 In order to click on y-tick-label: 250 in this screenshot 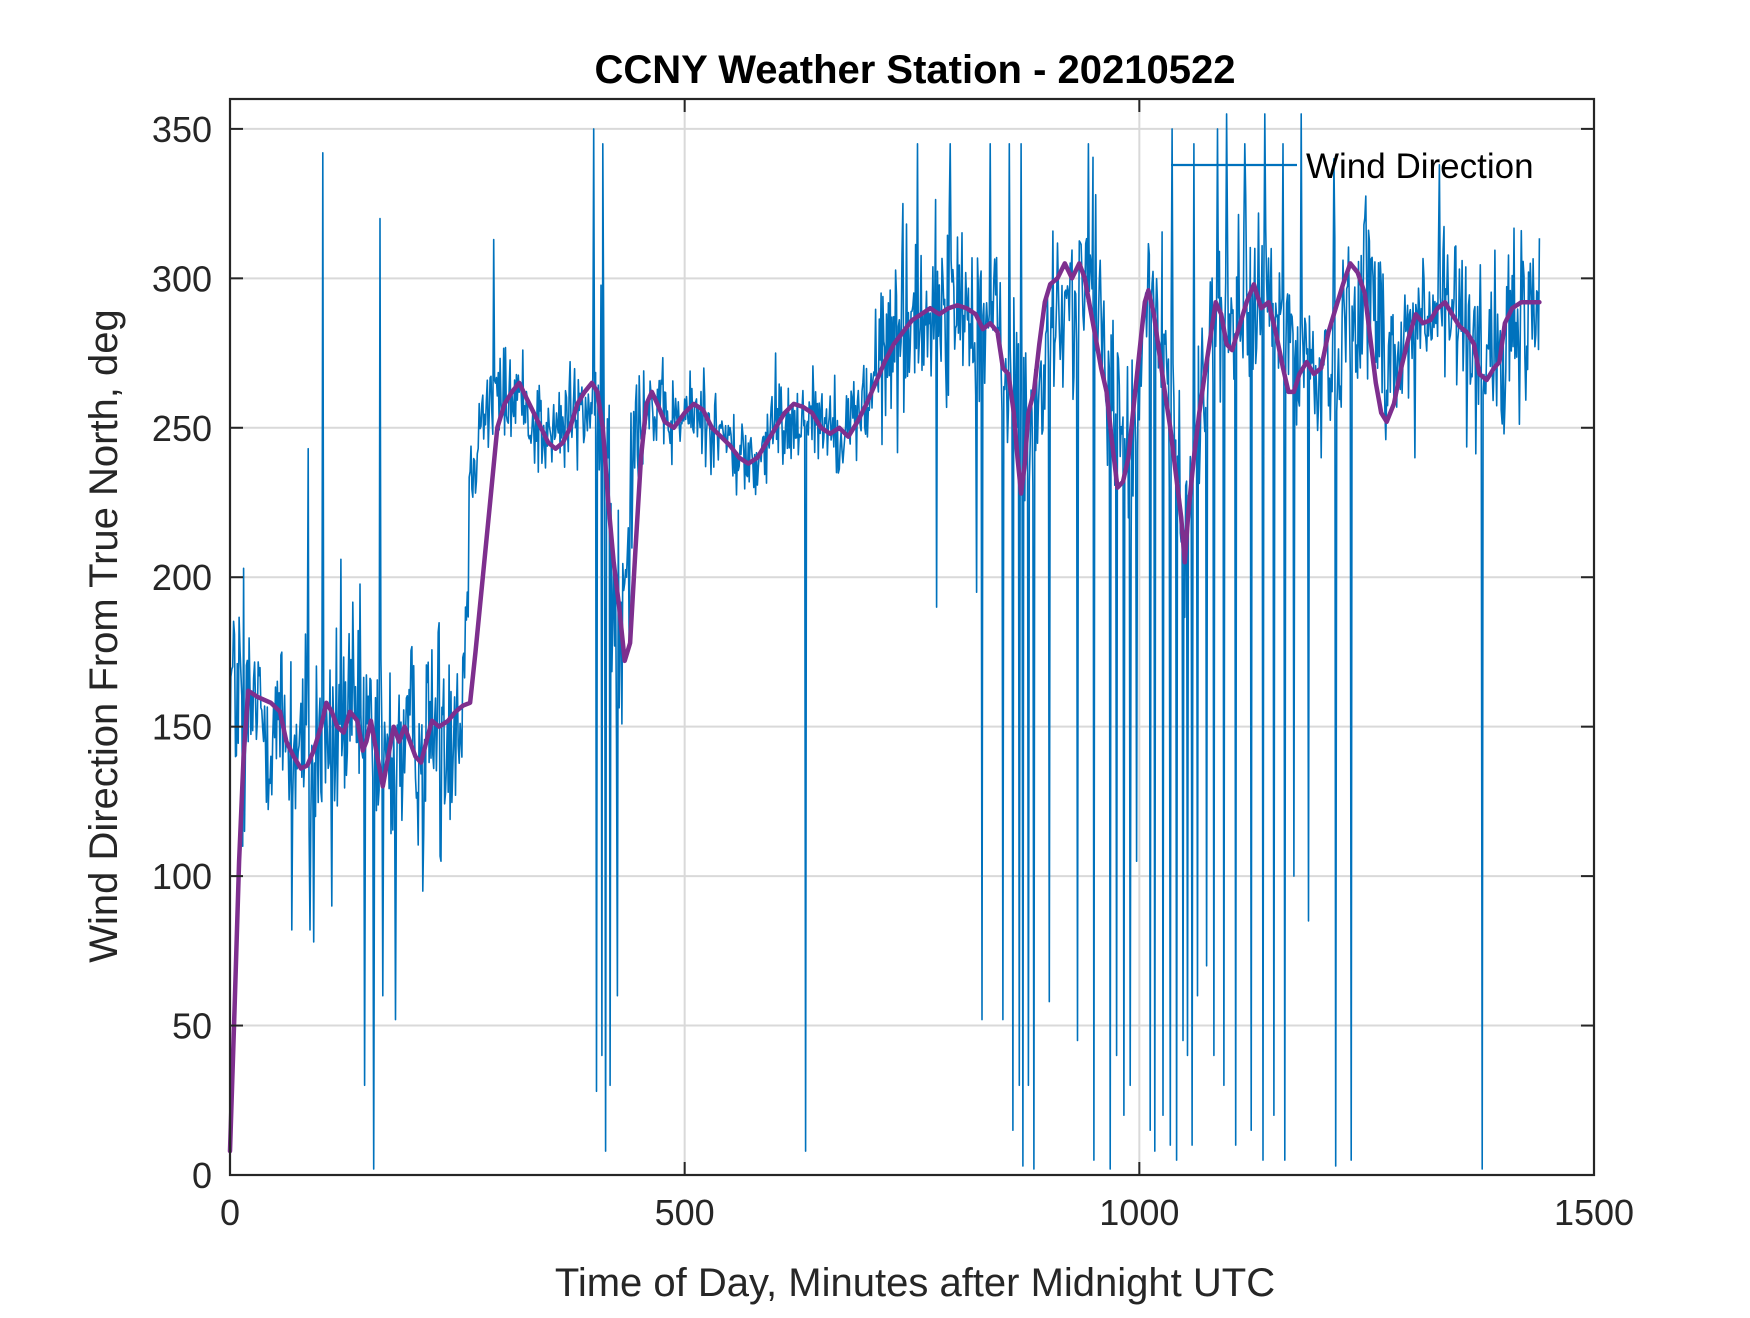, I will do `click(182, 428)`.